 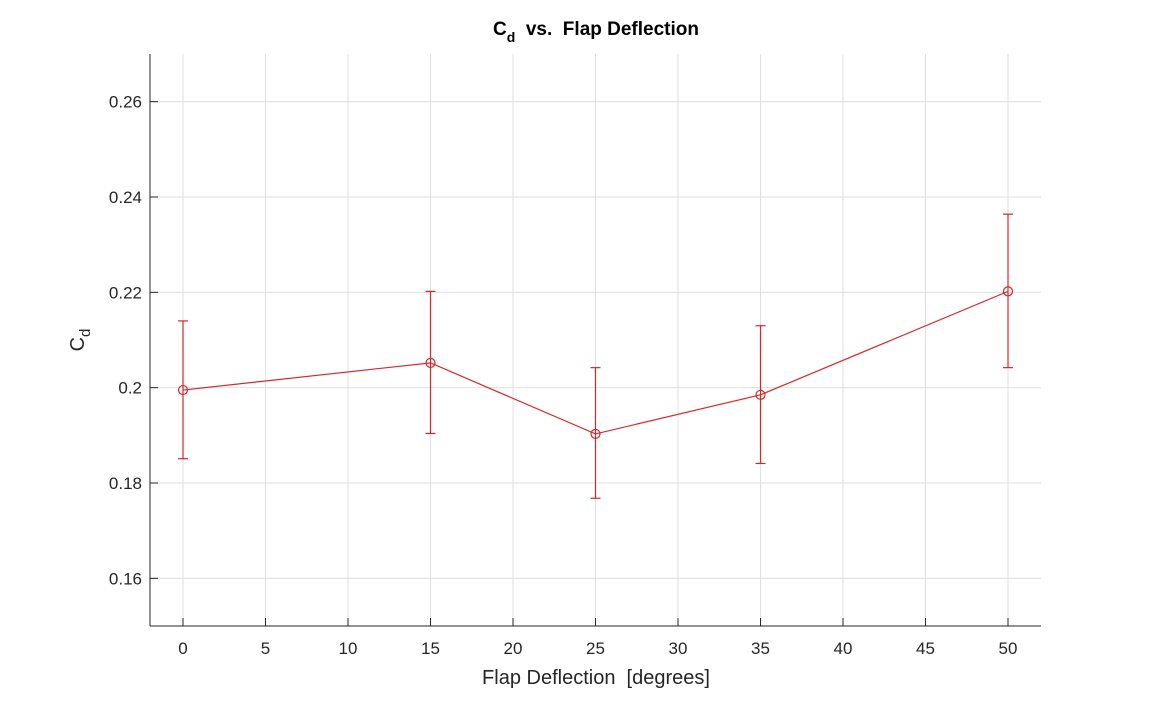 I want to click on y-axis-label: Cd, so click(x=80, y=340).